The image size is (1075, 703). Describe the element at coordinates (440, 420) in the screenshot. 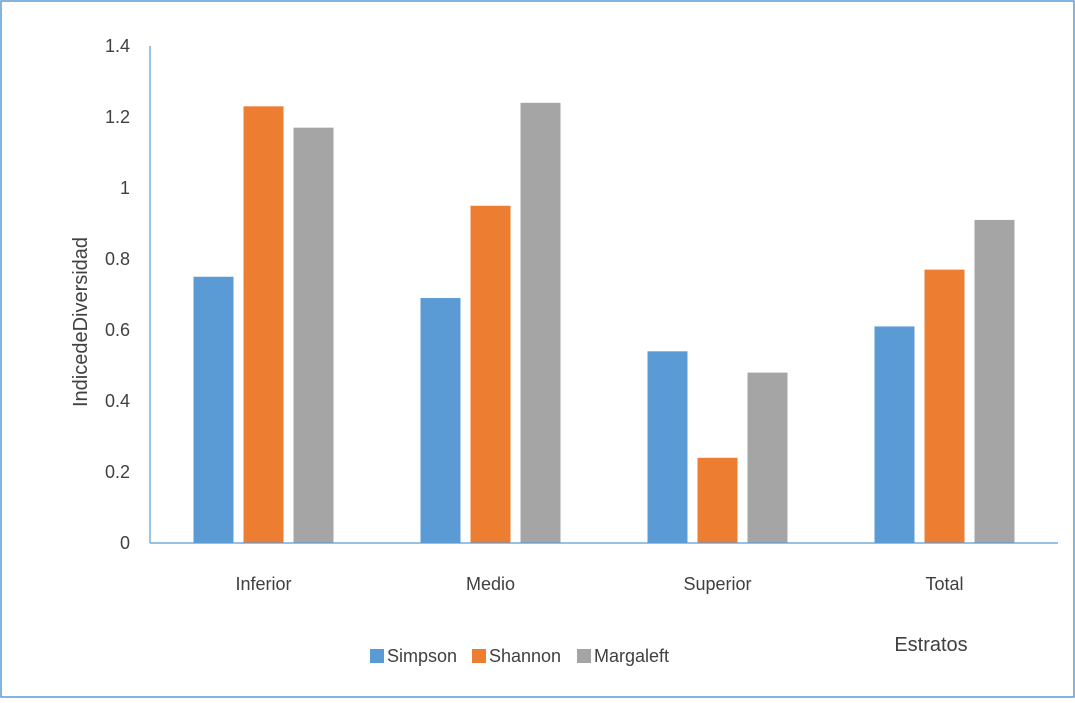

I see `bar-simpson-medio` at that location.